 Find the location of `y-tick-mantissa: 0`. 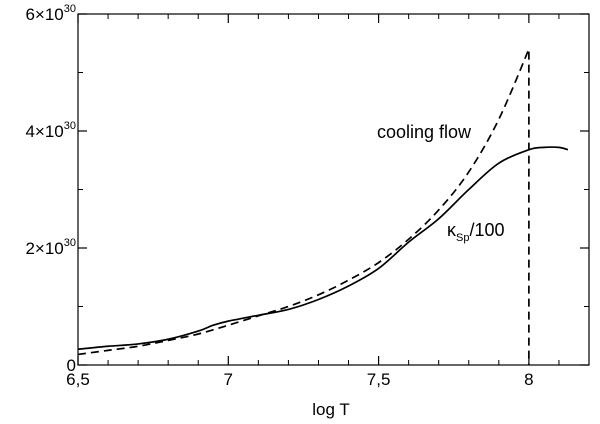

y-tick-mantissa: 0 is located at coordinates (71, 365).